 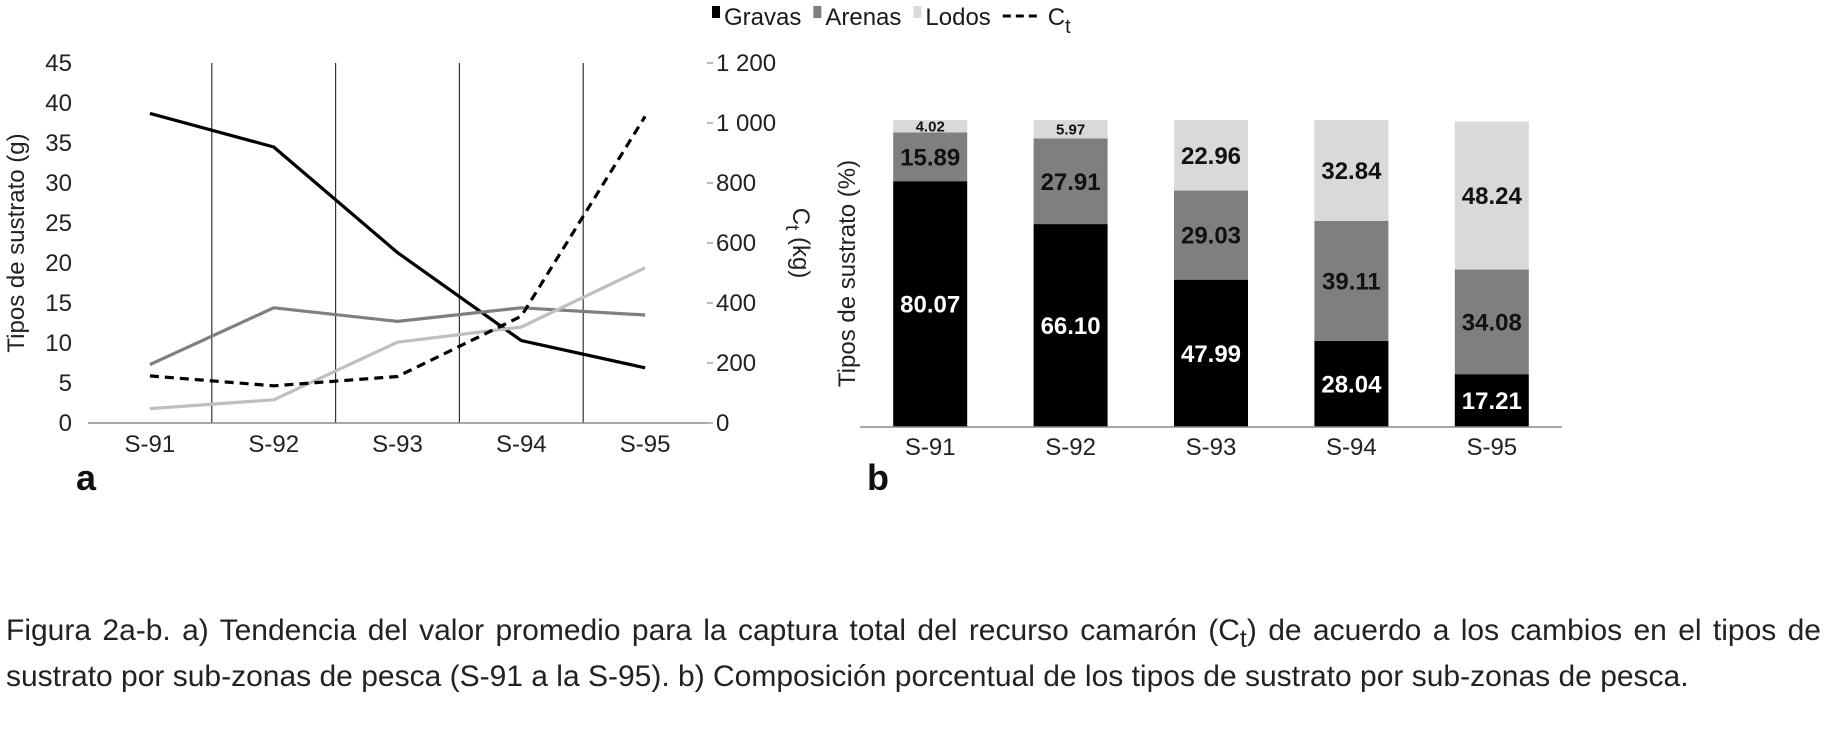 I want to click on legend: Gravas Arenas Lodos Ct, so click(x=891, y=21).